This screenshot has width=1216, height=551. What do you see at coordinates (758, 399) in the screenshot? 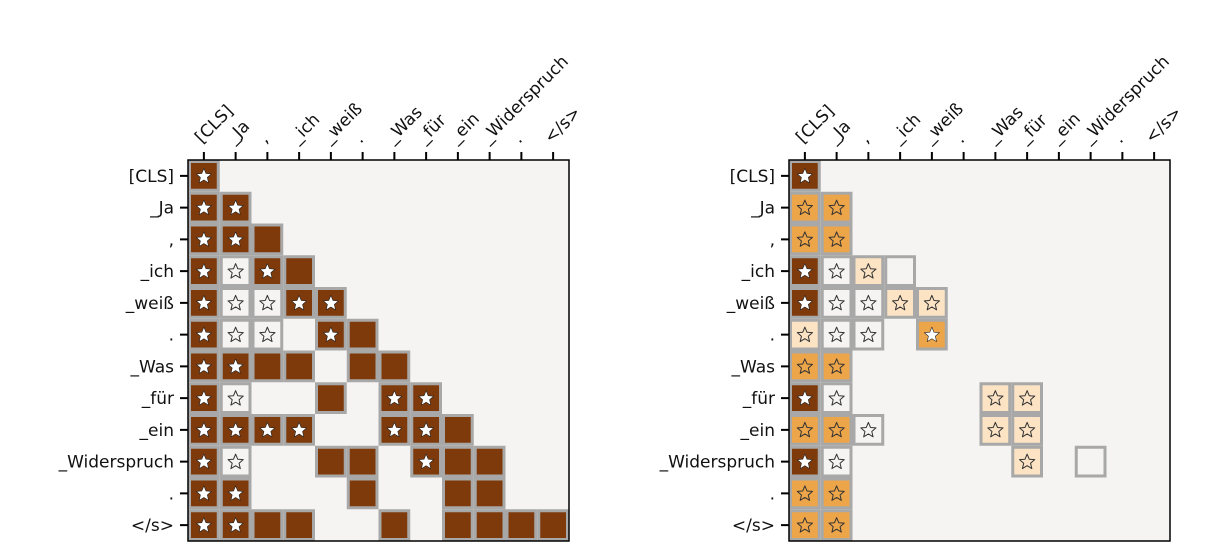
I see `y-tick-label: _für` at bounding box center [758, 399].